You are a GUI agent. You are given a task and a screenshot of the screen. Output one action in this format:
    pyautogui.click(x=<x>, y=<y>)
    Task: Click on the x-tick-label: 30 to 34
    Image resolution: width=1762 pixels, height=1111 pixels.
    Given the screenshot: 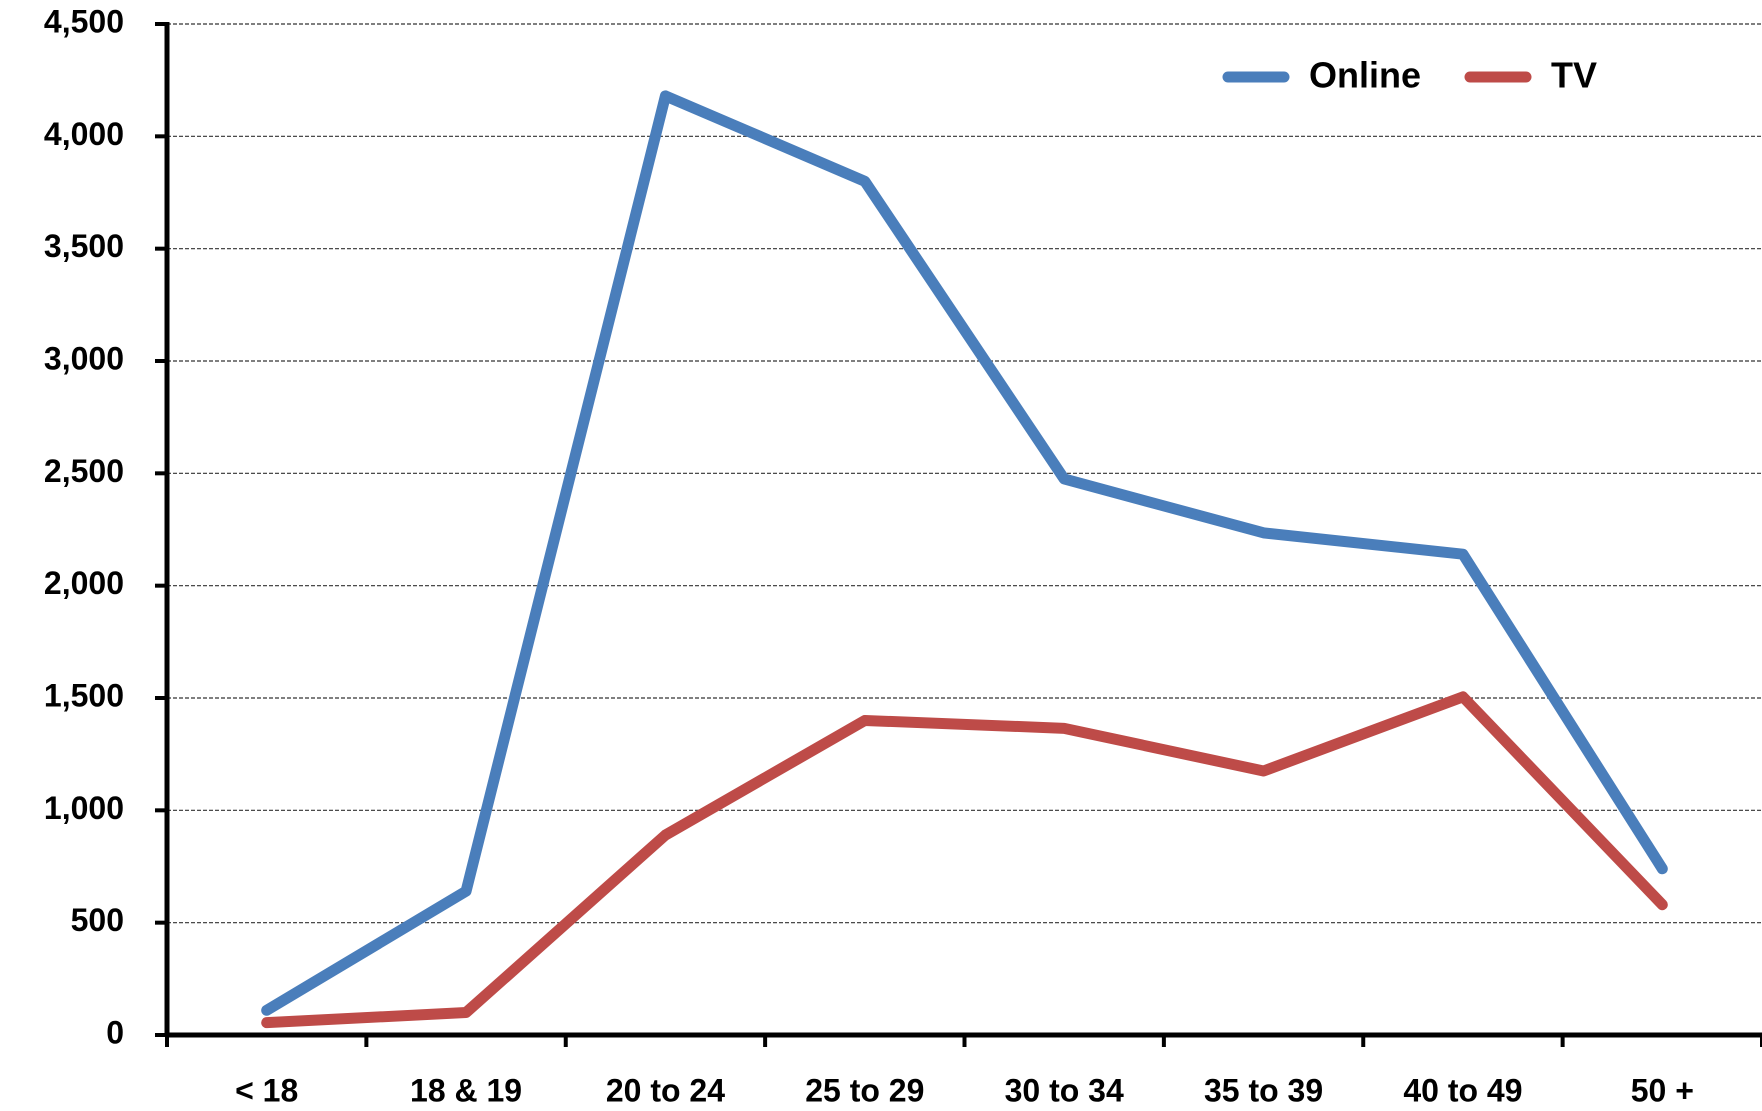 What is the action you would take?
    pyautogui.click(x=1064, y=1090)
    